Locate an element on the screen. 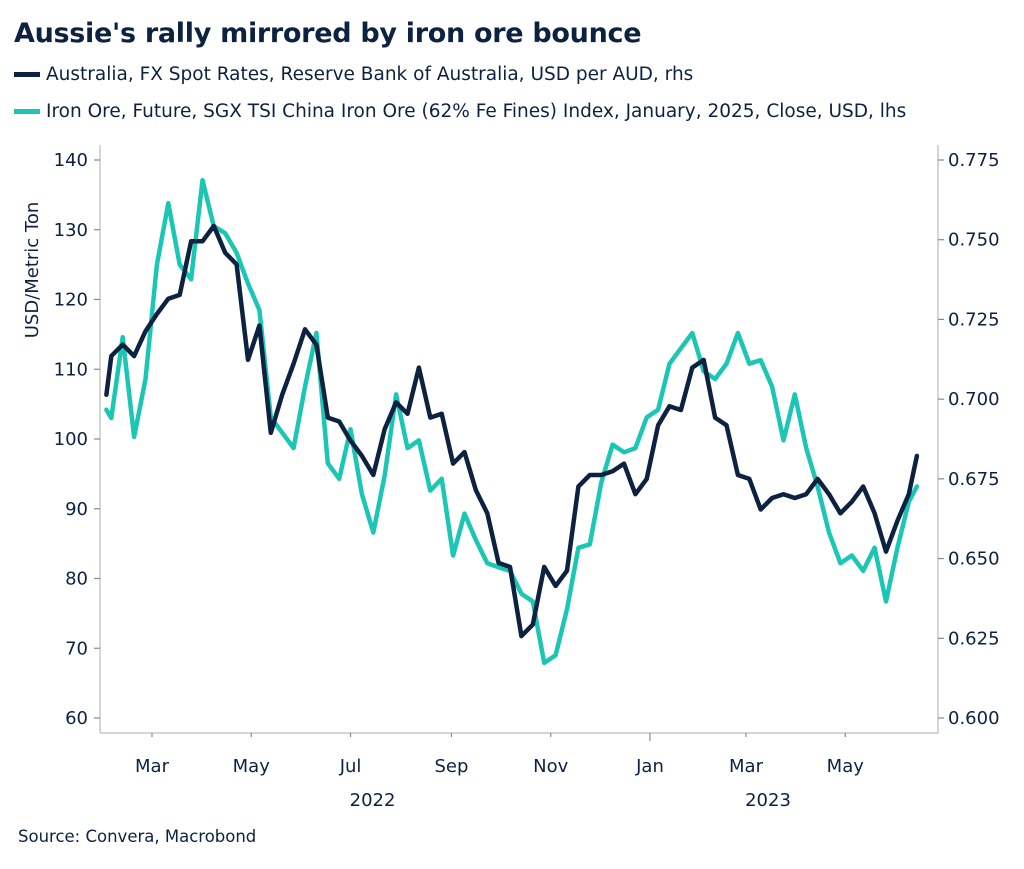  y-right-tick-label: 0.750 is located at coordinates (974, 240).